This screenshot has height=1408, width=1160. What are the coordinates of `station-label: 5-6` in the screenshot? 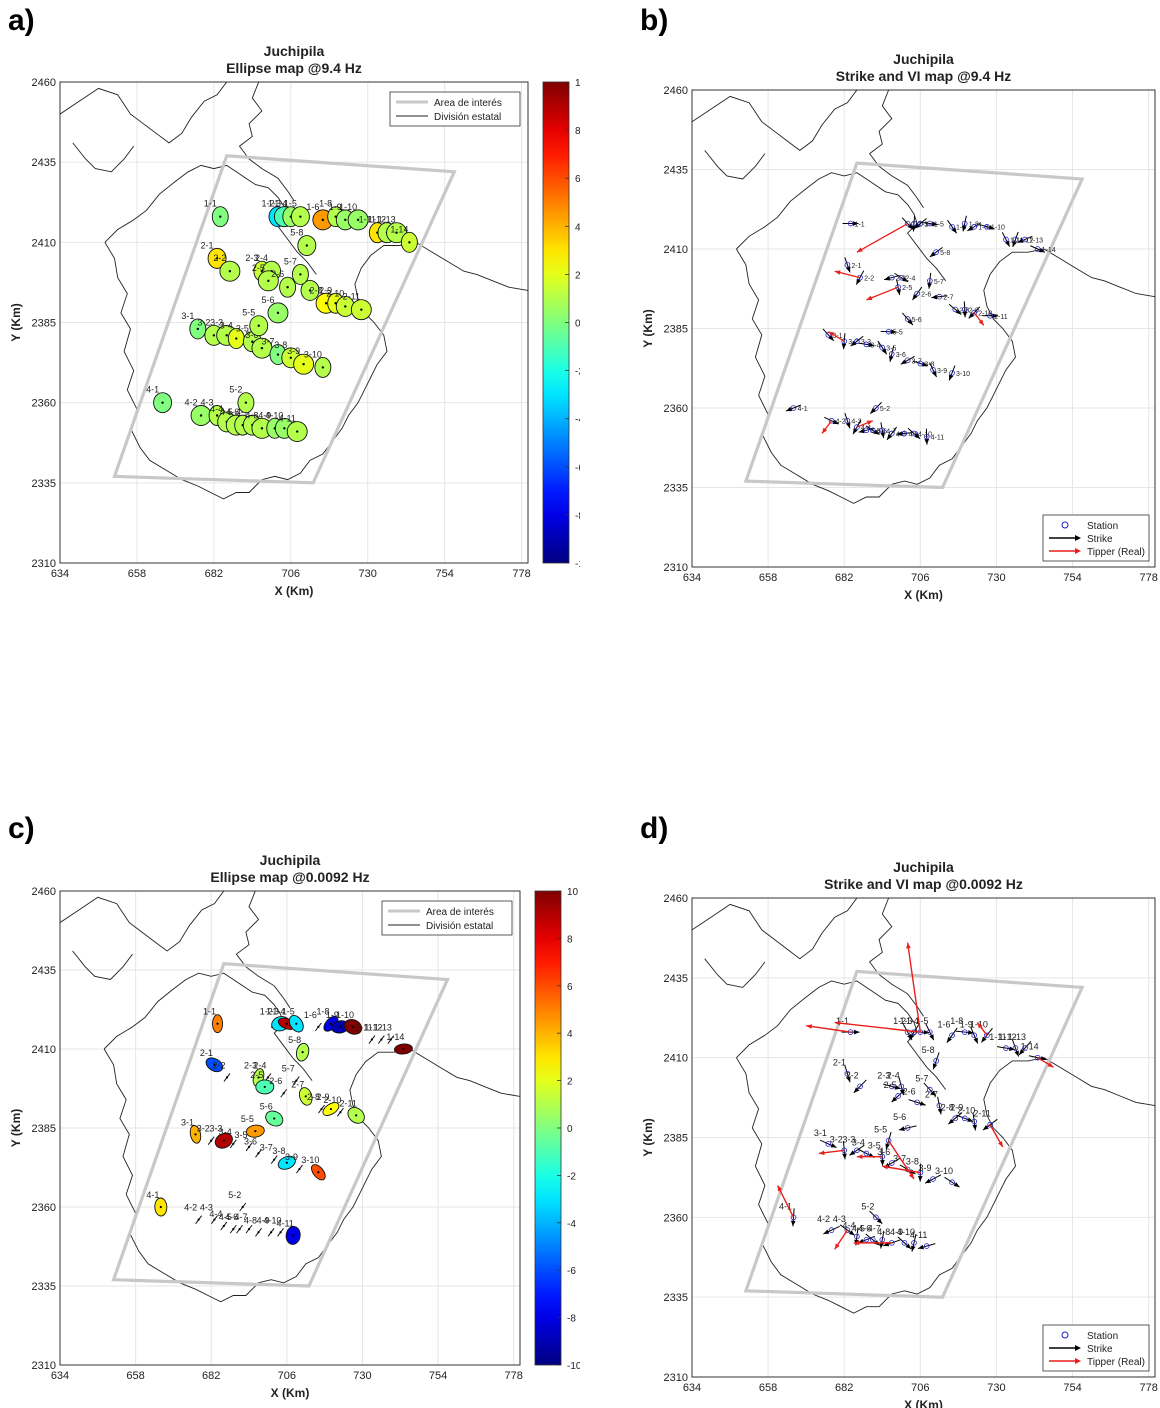 It's located at (267, 300).